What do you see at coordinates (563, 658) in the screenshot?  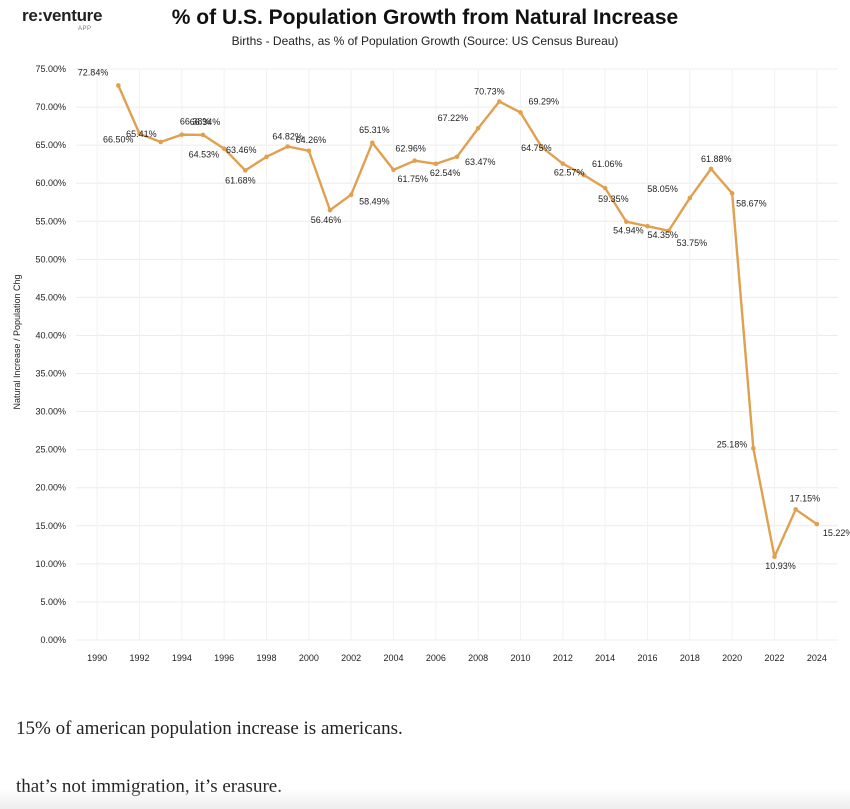 I see `x-tick-label: 2012` at bounding box center [563, 658].